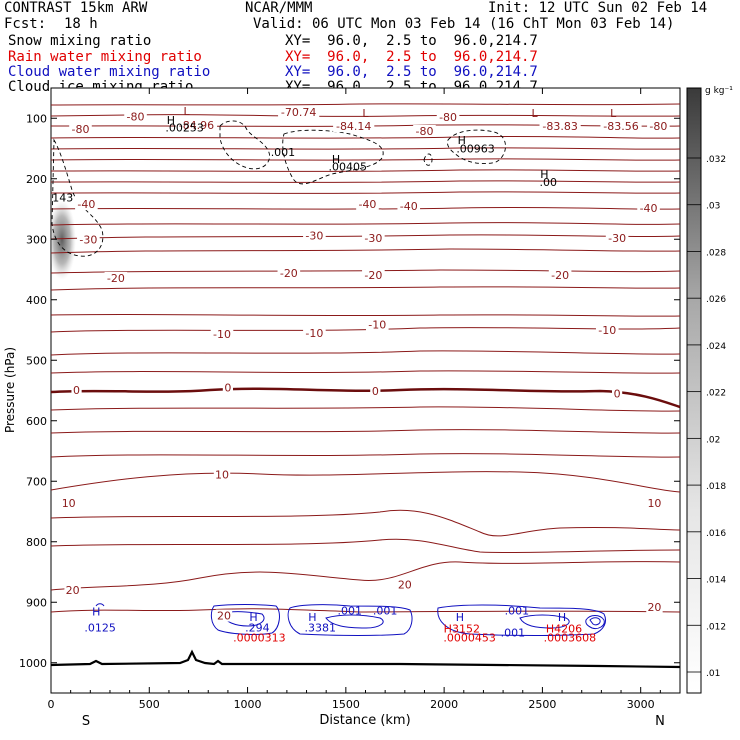 Image resolution: width=740 pixels, height=740 pixels. What do you see at coordinates (716, 581) in the screenshot?
I see `colorbar-tick-label: .014` at bounding box center [716, 581].